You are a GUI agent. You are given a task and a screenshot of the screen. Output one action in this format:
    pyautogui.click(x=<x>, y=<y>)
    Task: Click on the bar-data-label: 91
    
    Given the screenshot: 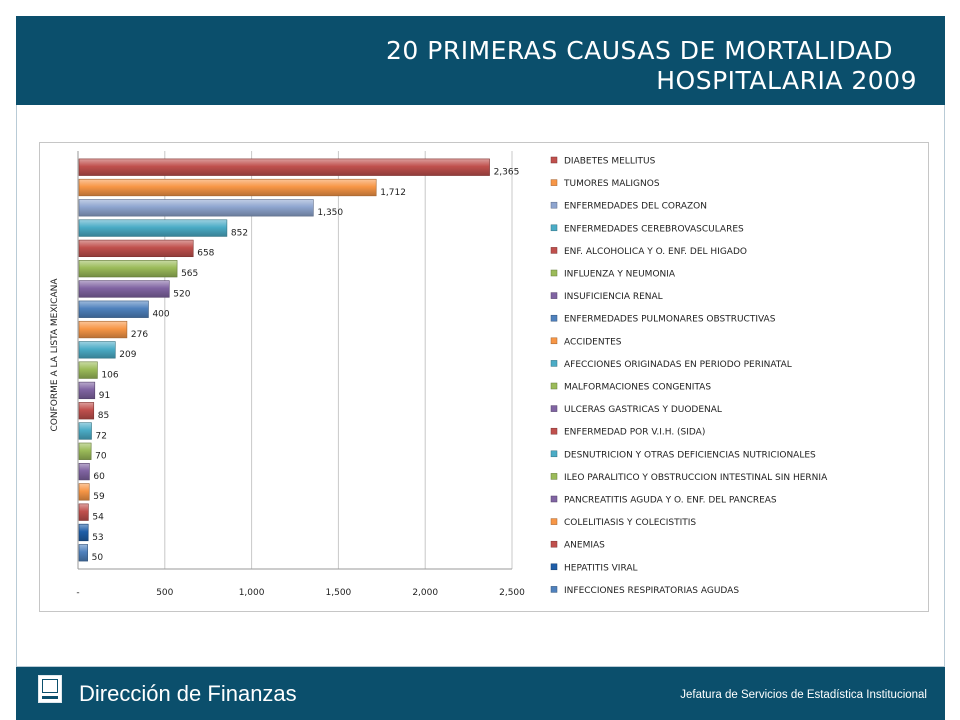 What is the action you would take?
    pyautogui.click(x=104, y=396)
    